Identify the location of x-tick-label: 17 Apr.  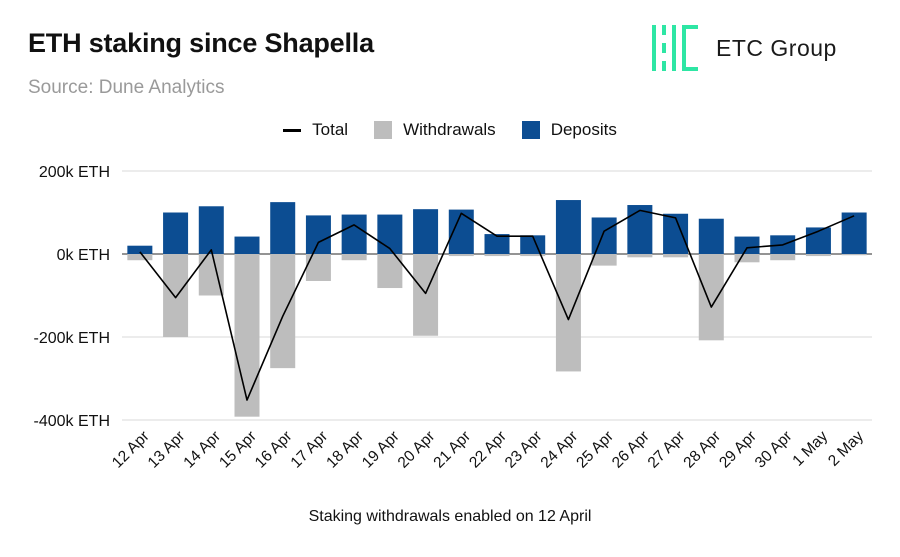
(310, 450).